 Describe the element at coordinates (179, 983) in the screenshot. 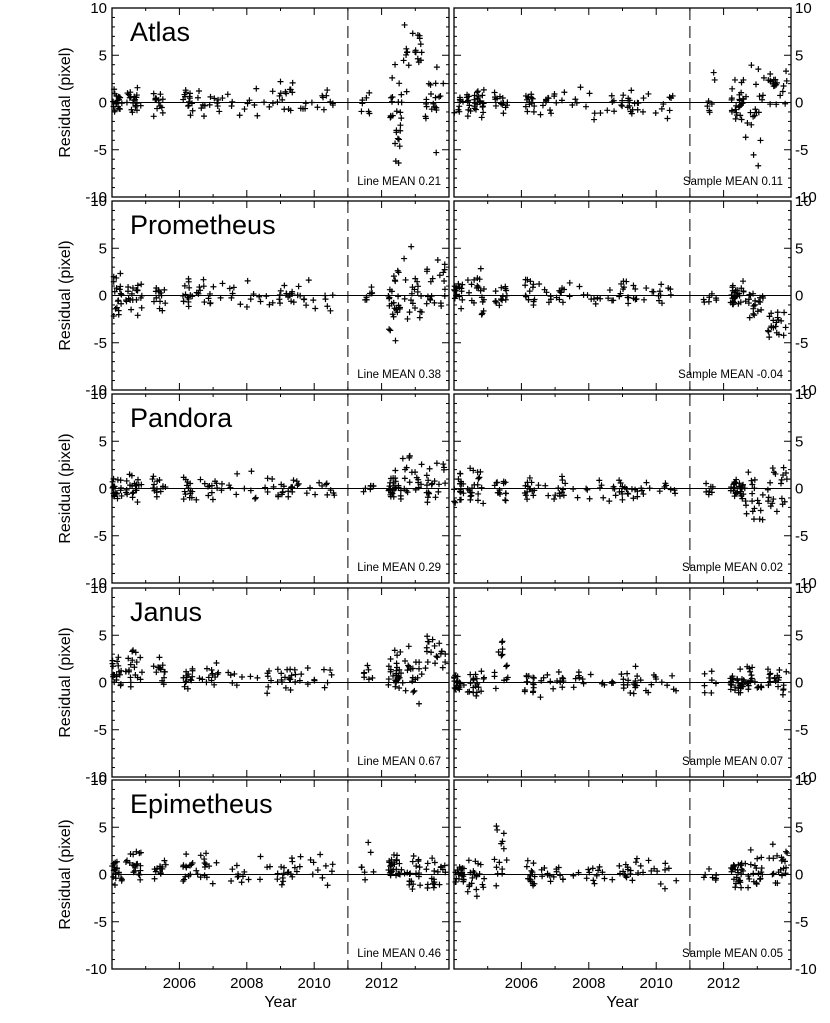

I see `x-tick-label: 2006` at that location.